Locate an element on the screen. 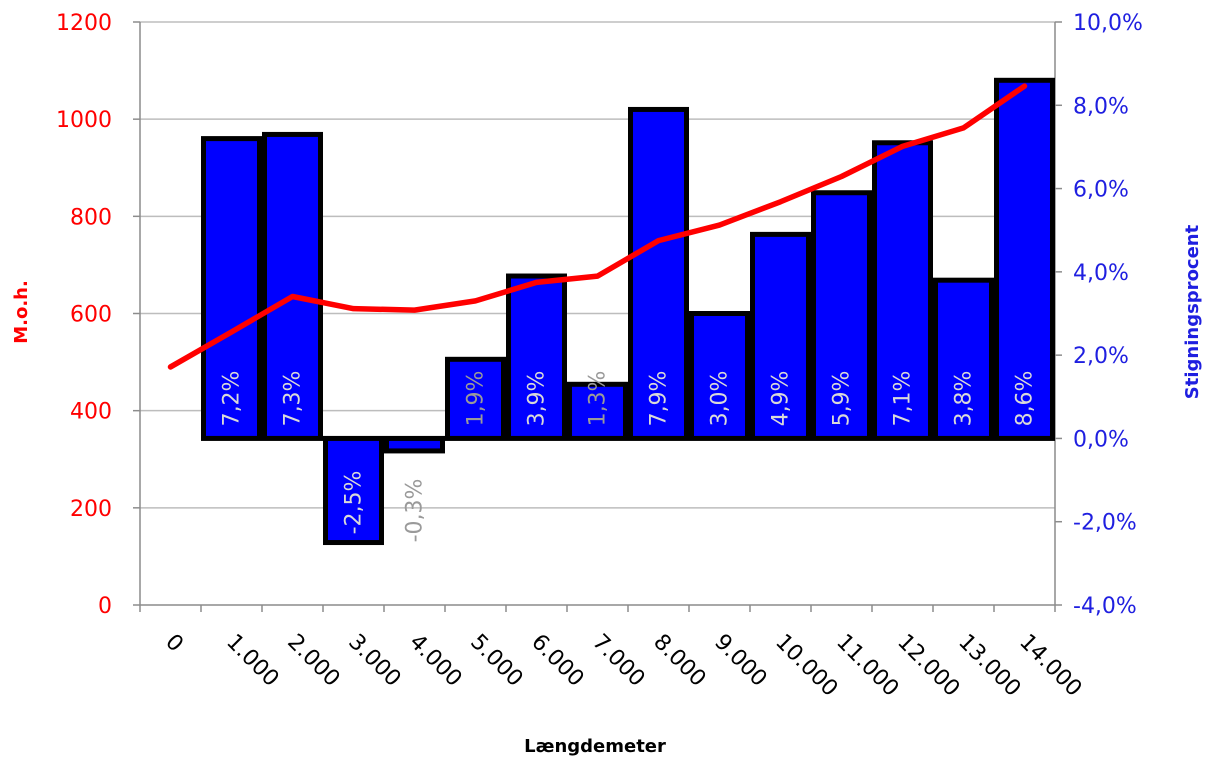 This screenshot has width=1215, height=767. y-left-tick-label: 600 is located at coordinates (91, 315).